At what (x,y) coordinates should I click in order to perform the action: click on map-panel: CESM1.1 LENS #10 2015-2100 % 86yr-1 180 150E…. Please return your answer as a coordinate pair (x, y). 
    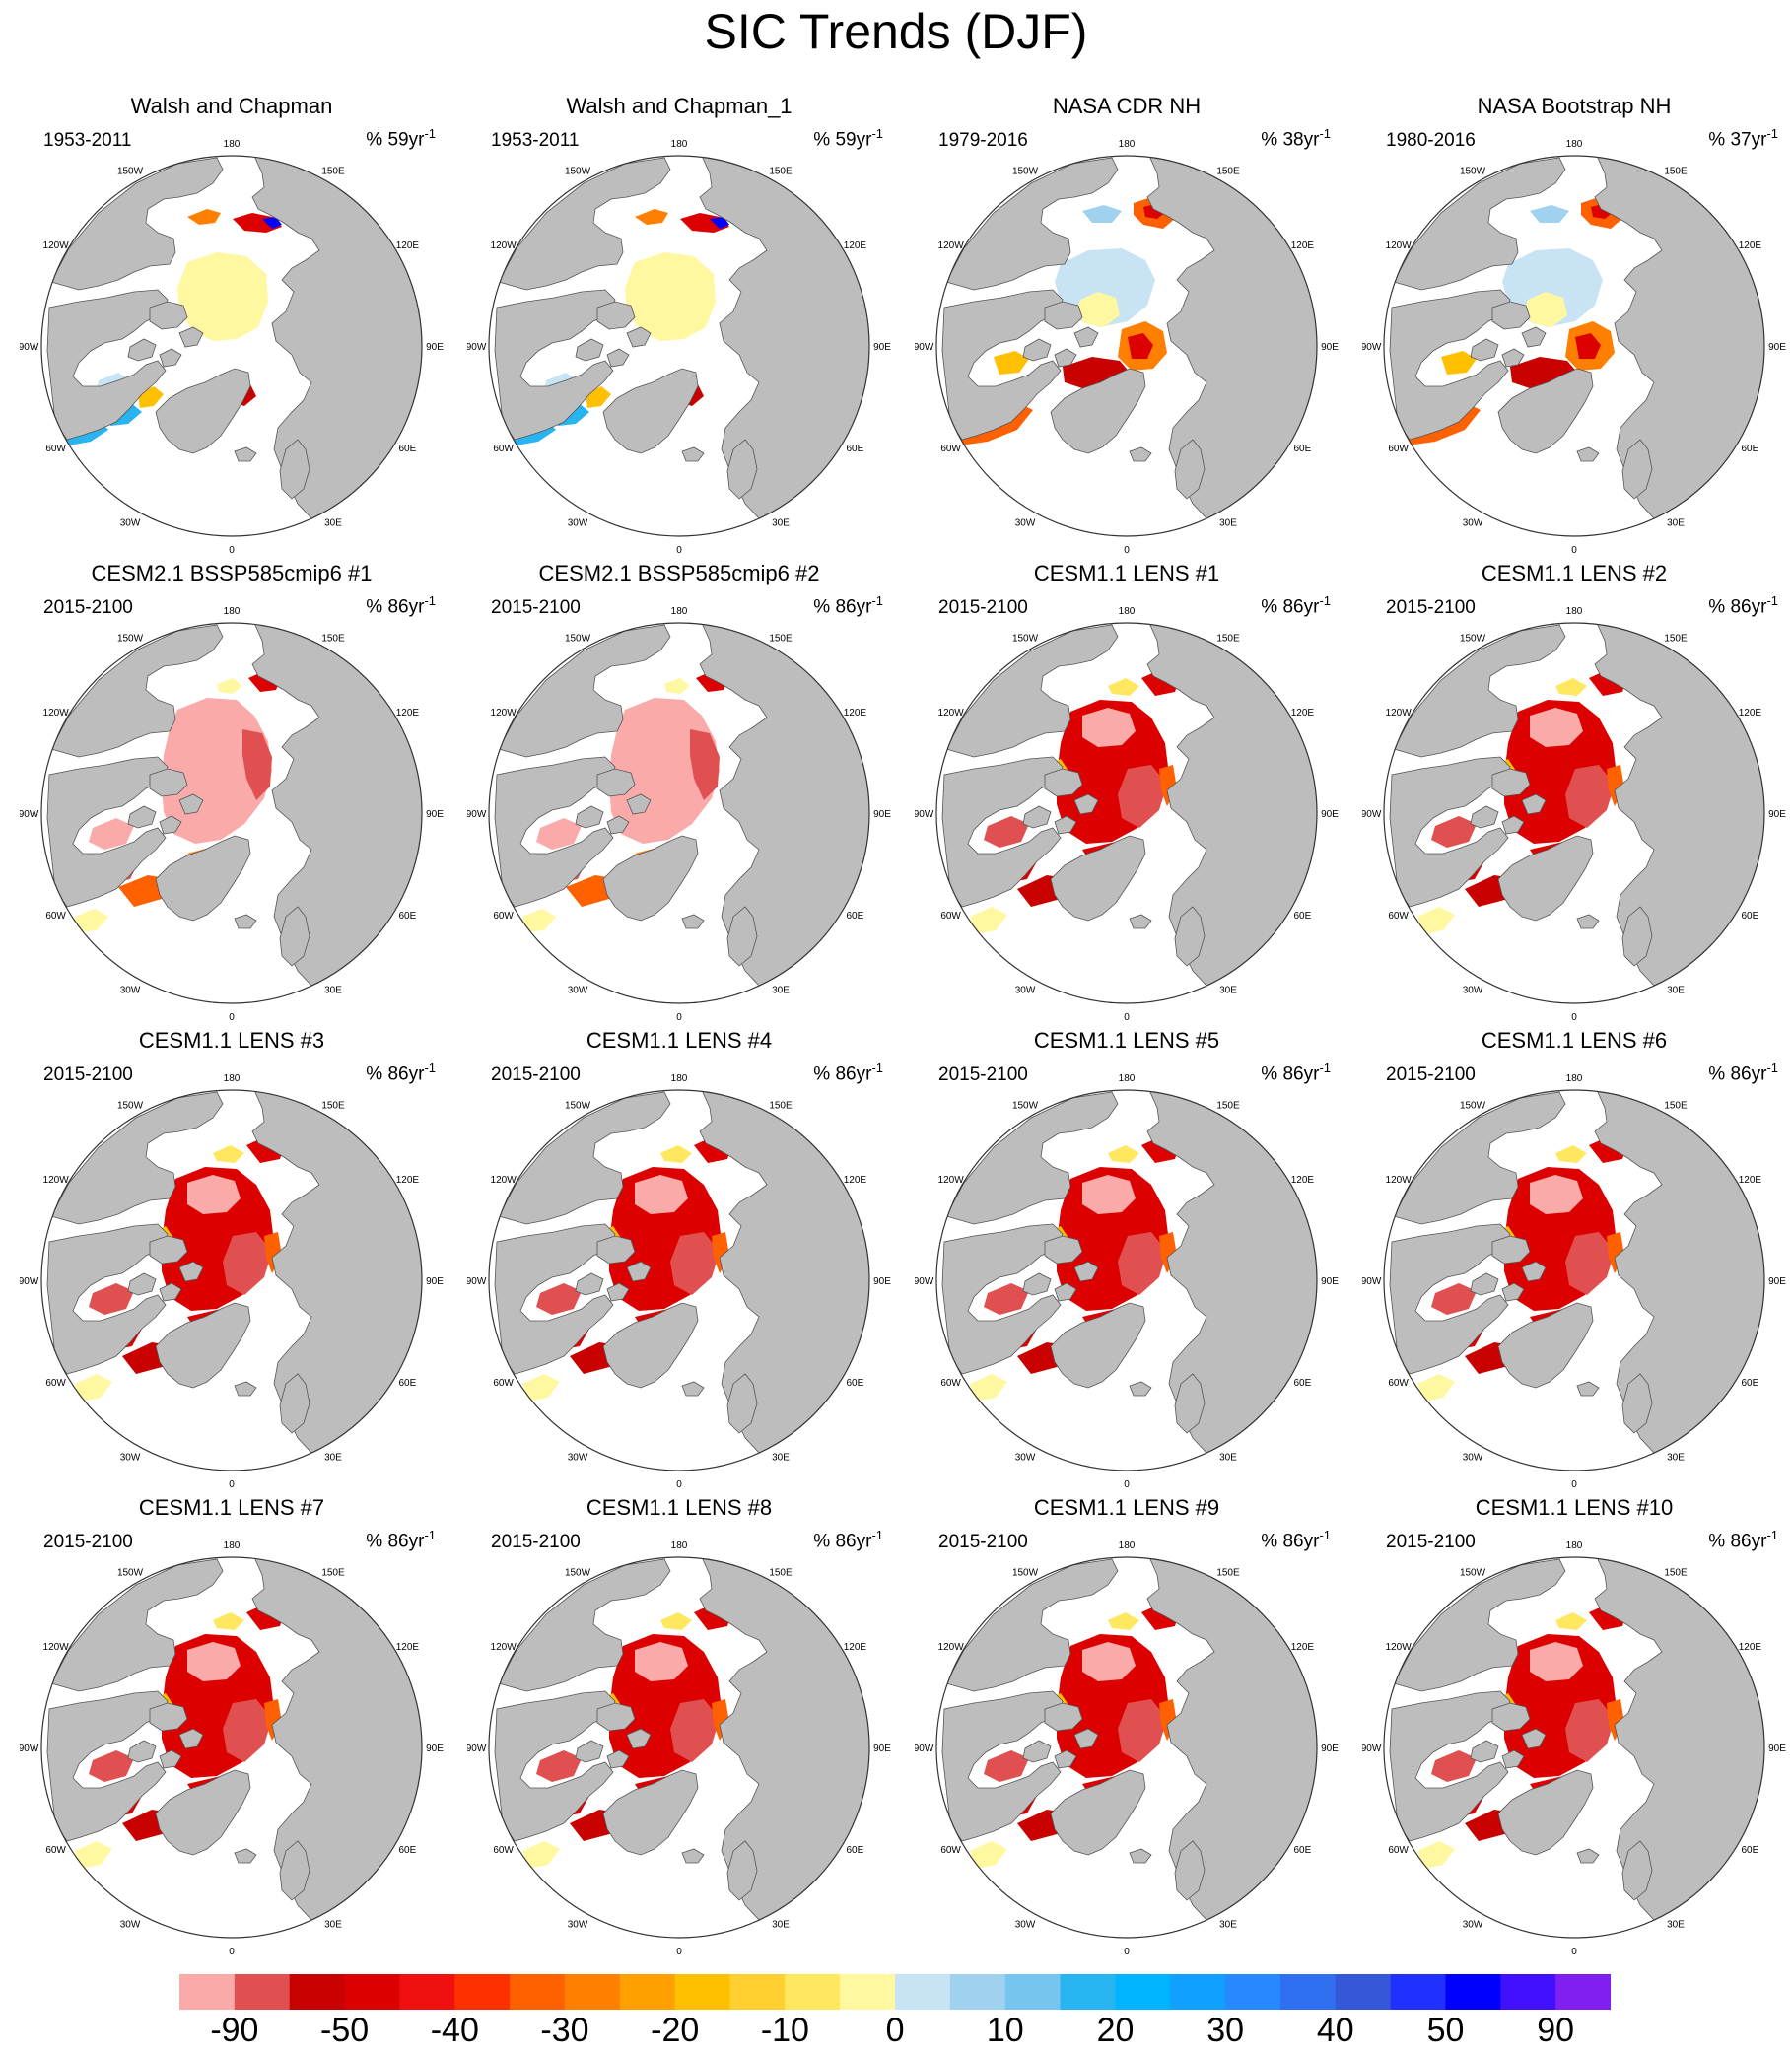
    Looking at the image, I should click on (1571, 1727).